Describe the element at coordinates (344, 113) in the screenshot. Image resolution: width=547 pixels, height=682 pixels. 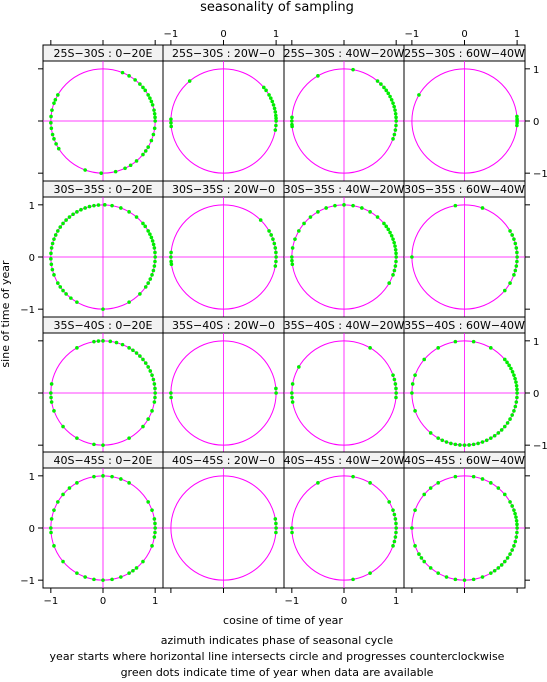
I see `panel: 25S−30S : 40W−20W` at that location.